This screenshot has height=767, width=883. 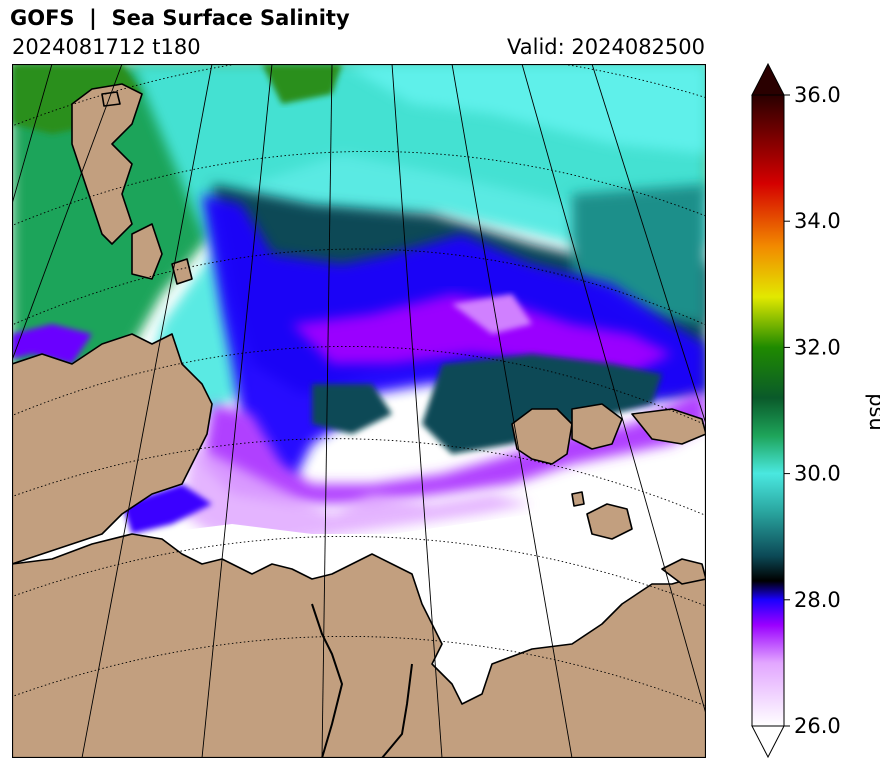 I want to click on salinity-zone-lightpurple-coast, so click(x=357, y=494).